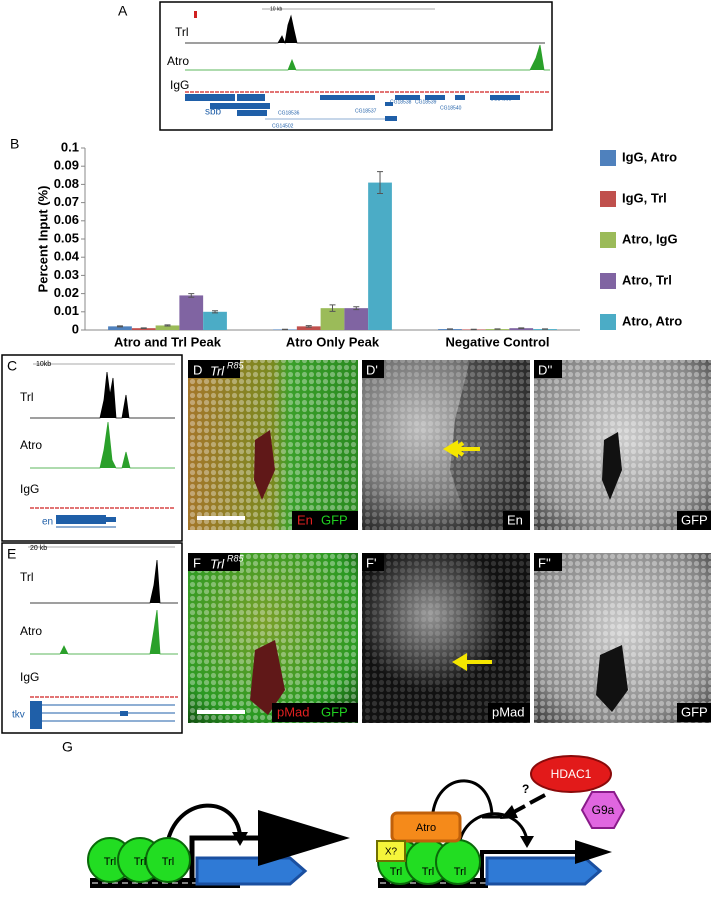 This screenshot has width=713, height=919. What do you see at coordinates (426, 827) in the screenshot?
I see `atro` at bounding box center [426, 827].